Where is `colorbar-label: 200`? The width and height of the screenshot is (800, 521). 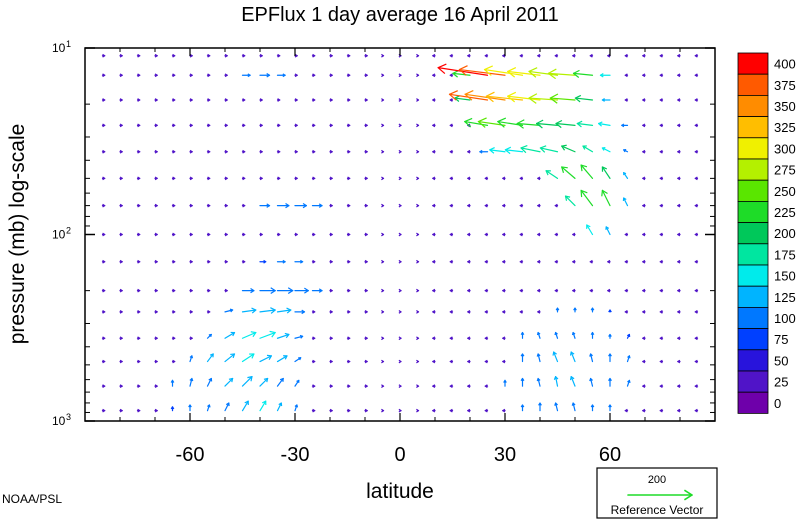
colorbar-label: 200 is located at coordinates (785, 233).